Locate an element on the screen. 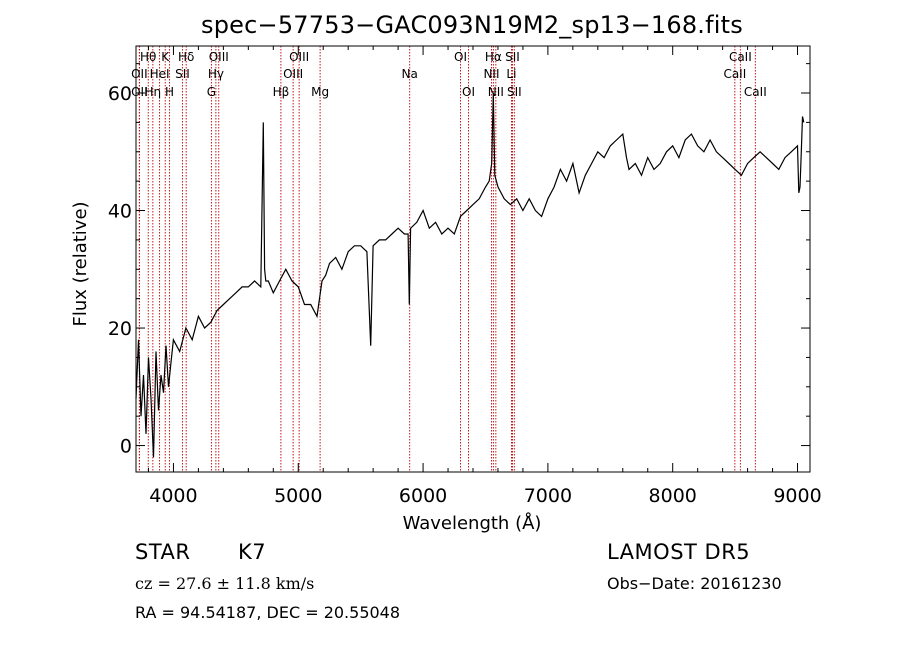 This screenshot has width=900, height=649. y-tick-label-3: 60 is located at coordinates (120, 94).